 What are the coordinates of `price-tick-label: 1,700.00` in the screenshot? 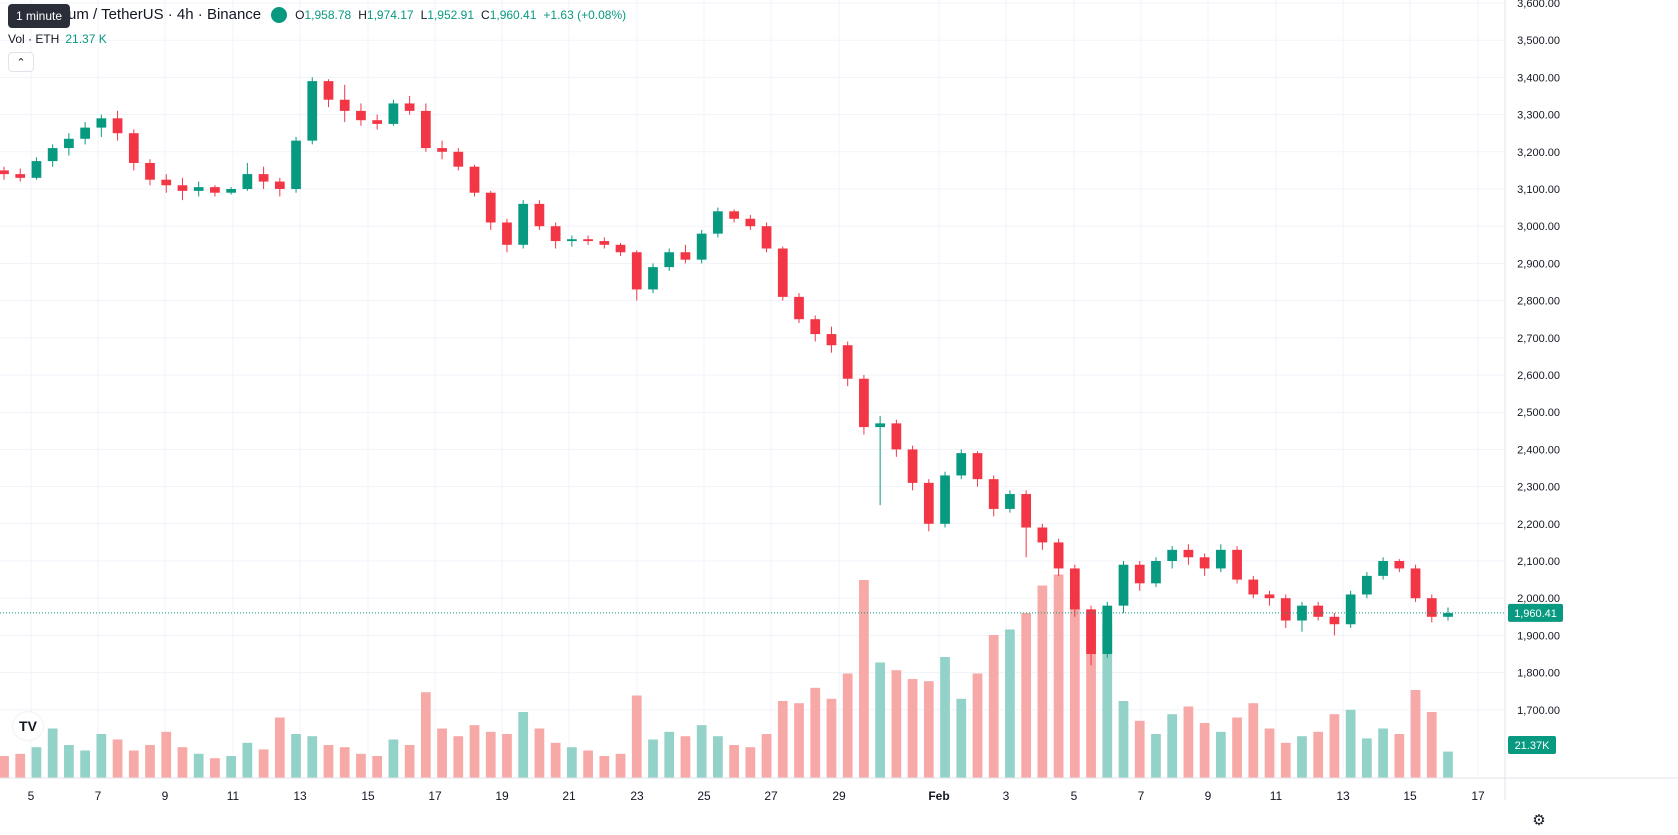 It's located at (1538, 711).